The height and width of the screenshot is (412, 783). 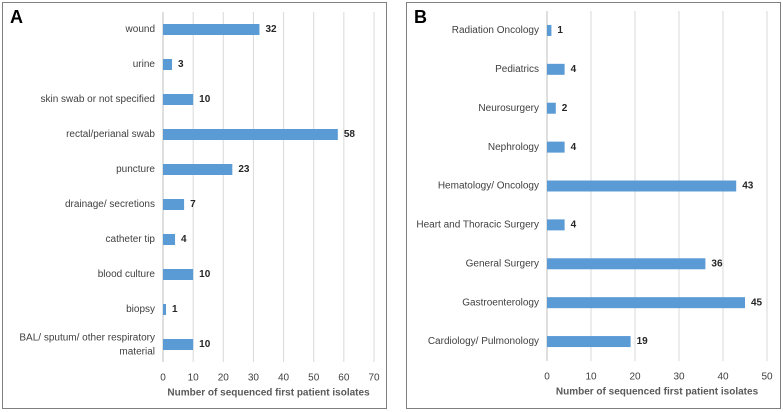 What do you see at coordinates (643, 341) in the screenshot?
I see `value-label: 19` at bounding box center [643, 341].